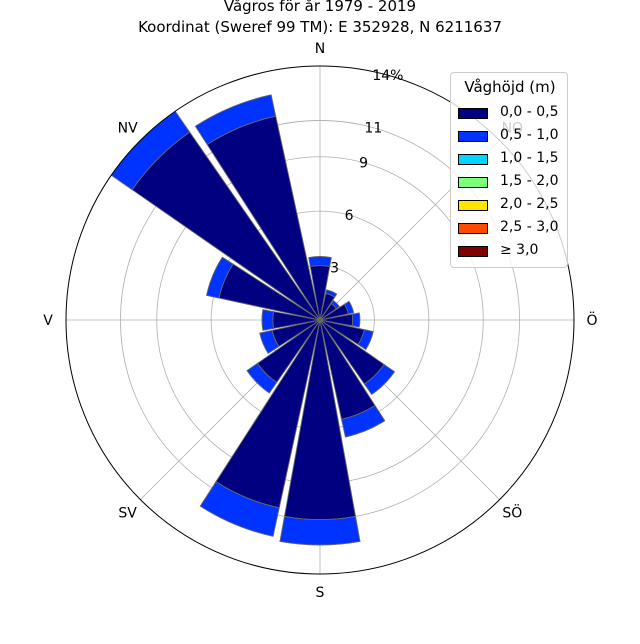 The width and height of the screenshot is (640, 644). I want to click on direction-label-7: NV, so click(128, 129).